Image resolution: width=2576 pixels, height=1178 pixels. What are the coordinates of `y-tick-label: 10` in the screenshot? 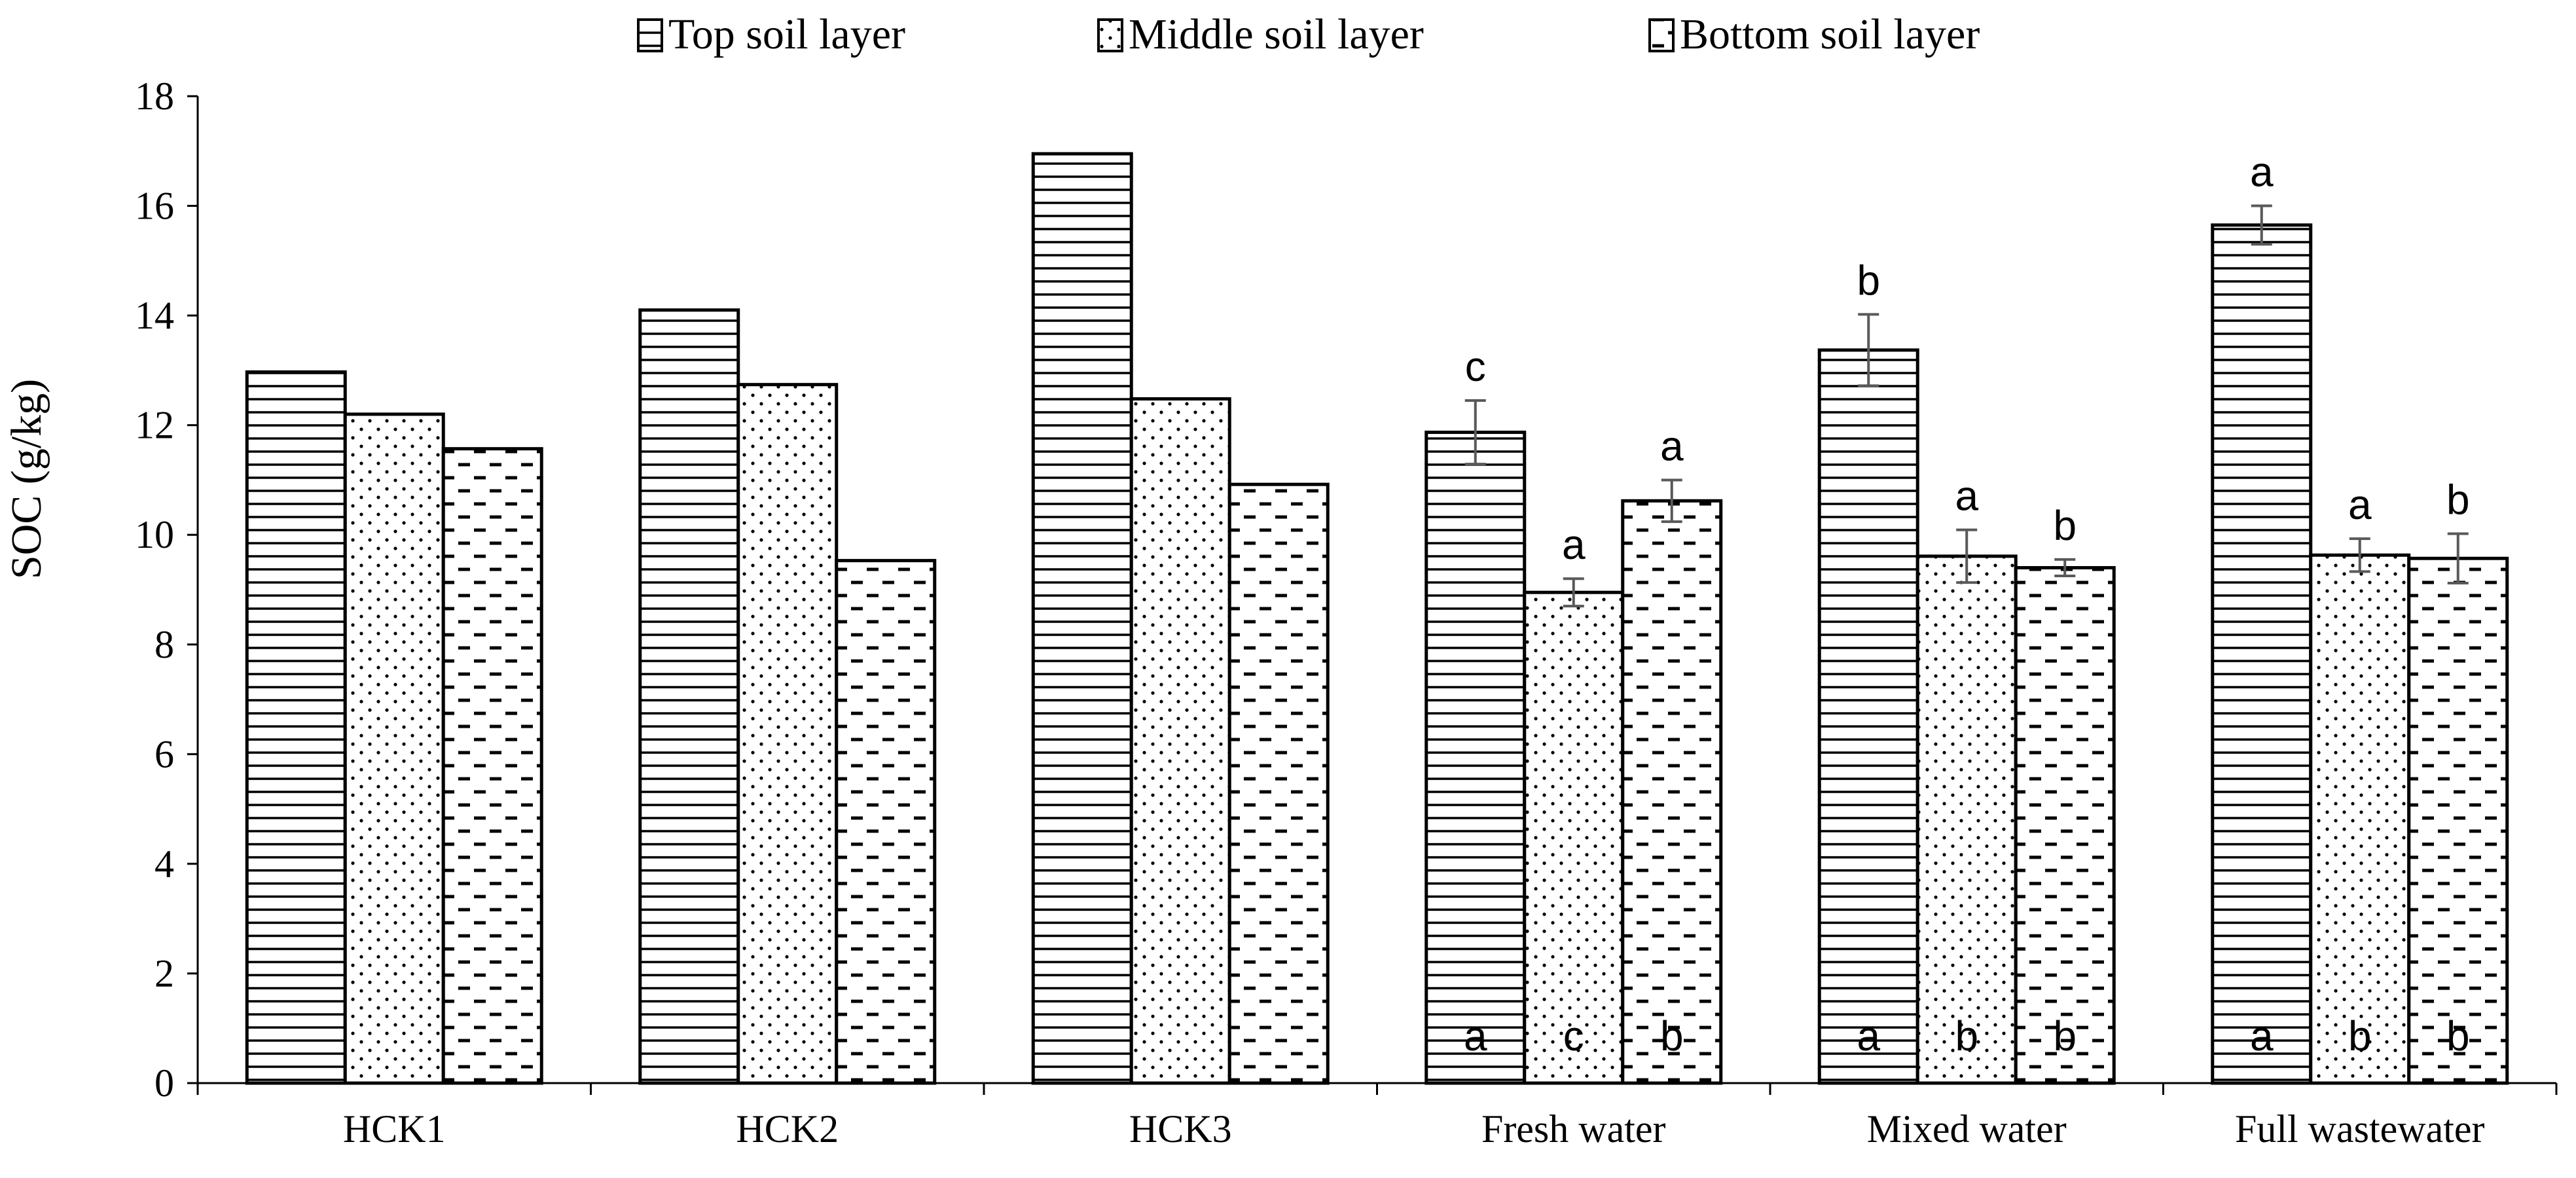 It's located at (154, 534).